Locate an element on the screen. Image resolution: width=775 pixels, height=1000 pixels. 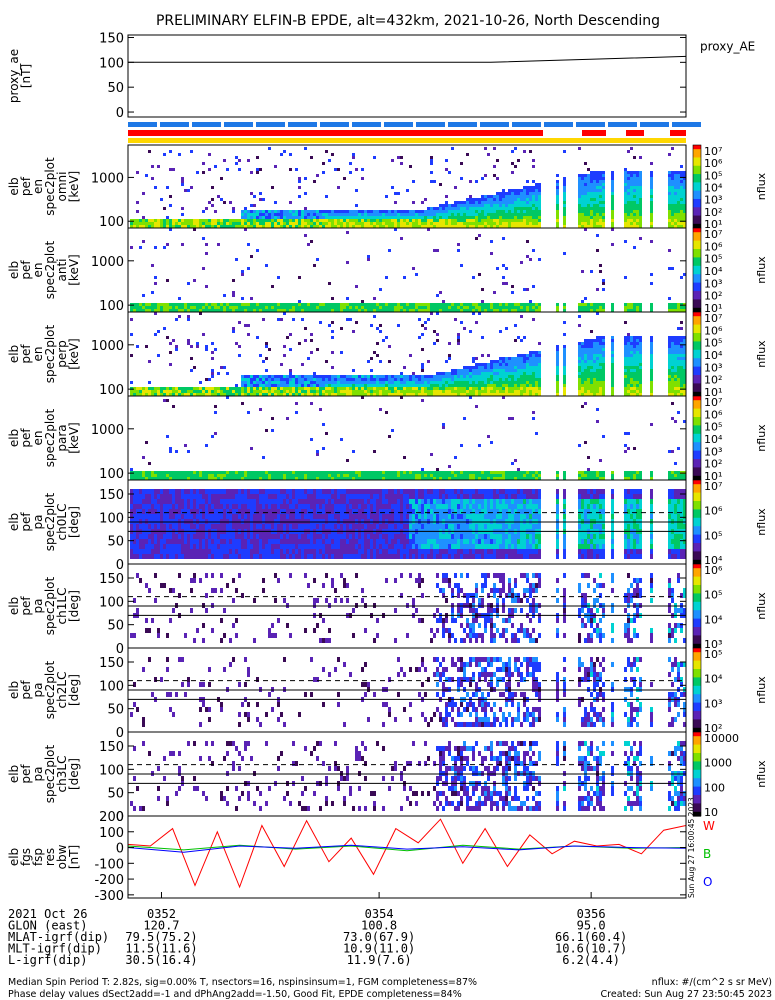
panel-1-ylabel-line: en is located at coordinates (38, 186).